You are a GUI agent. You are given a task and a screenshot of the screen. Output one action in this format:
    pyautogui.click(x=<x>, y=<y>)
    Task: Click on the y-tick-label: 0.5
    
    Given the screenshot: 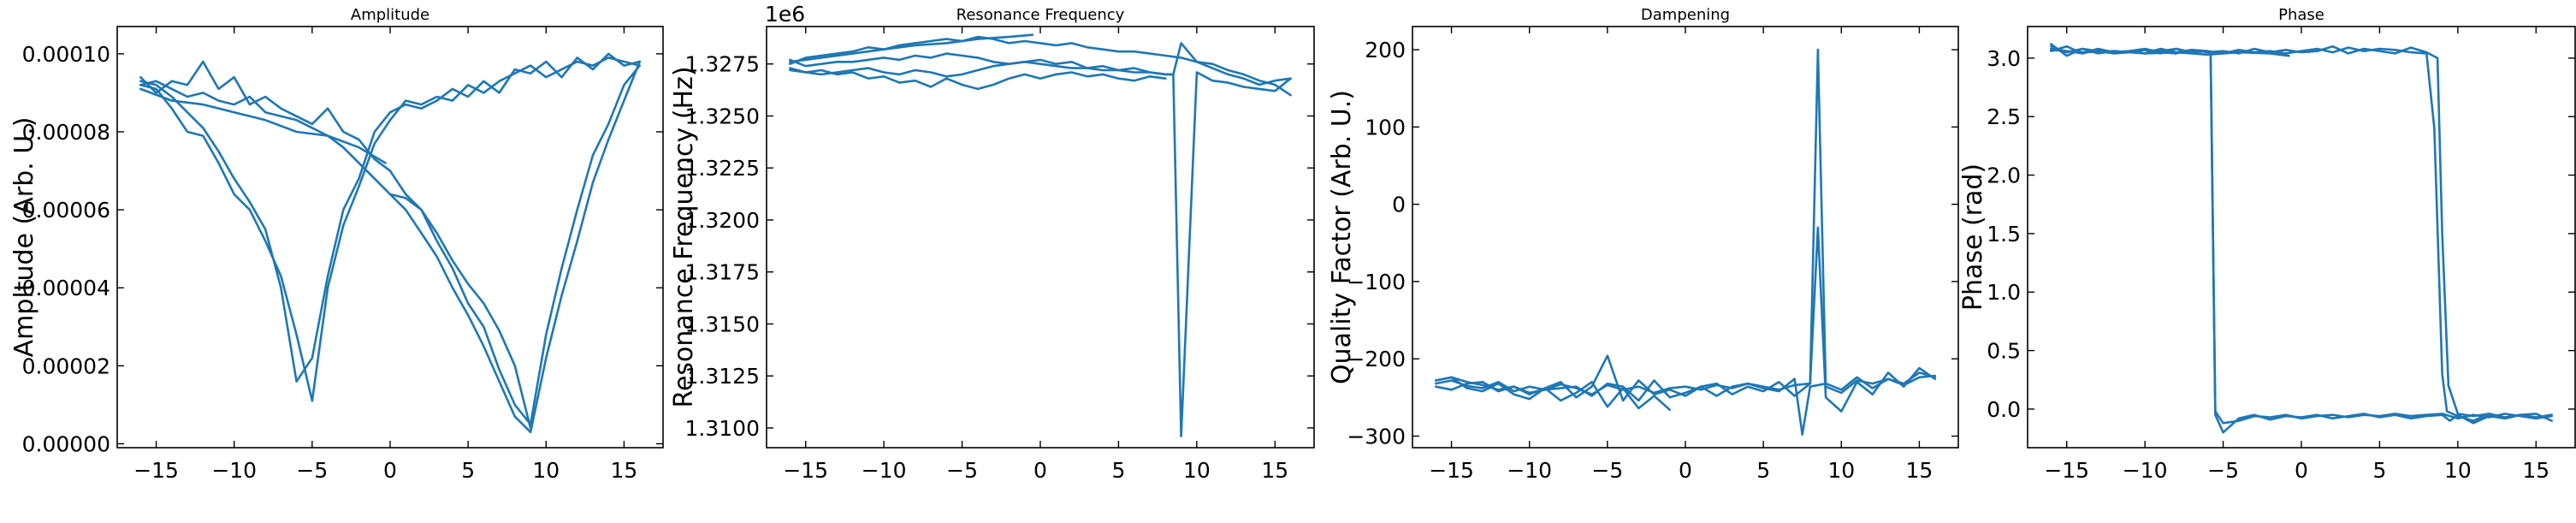 What is the action you would take?
    pyautogui.click(x=2004, y=351)
    